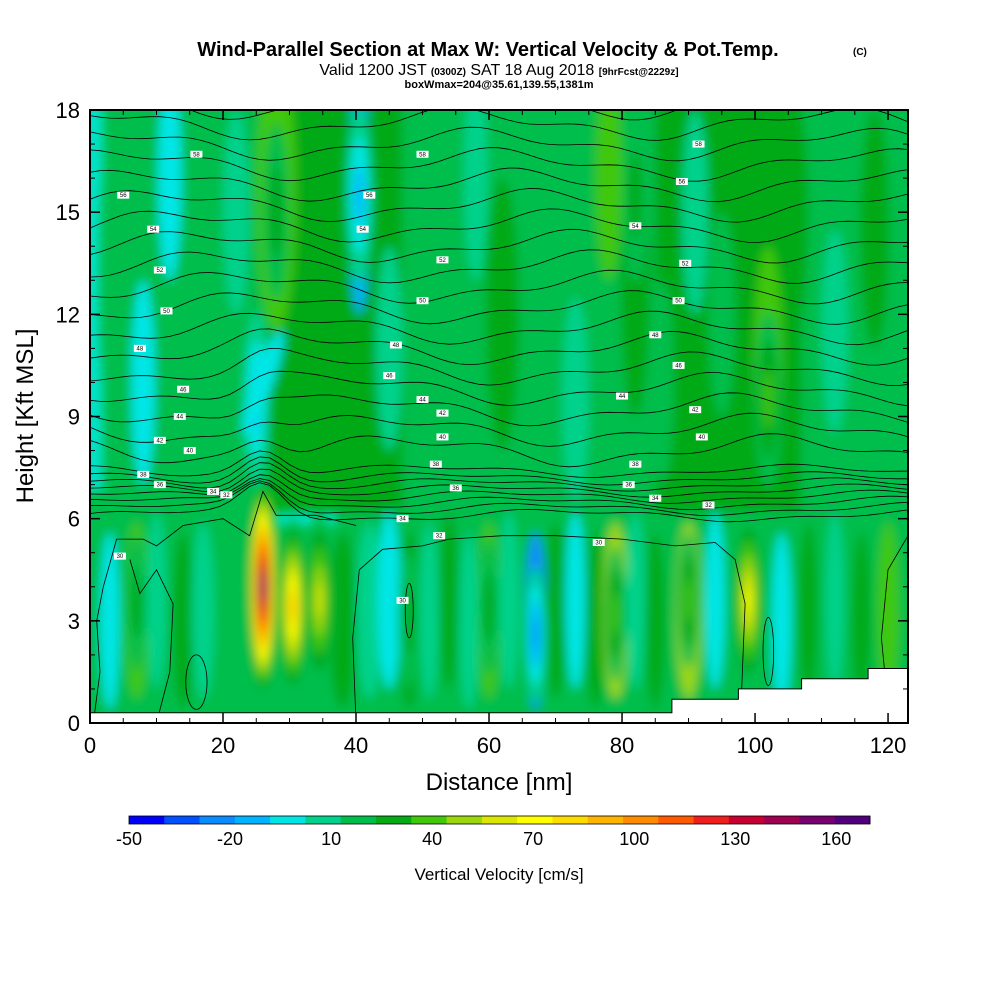 This screenshot has width=1000, height=1000. I want to click on colorbar-tick-label: 70, so click(533, 839).